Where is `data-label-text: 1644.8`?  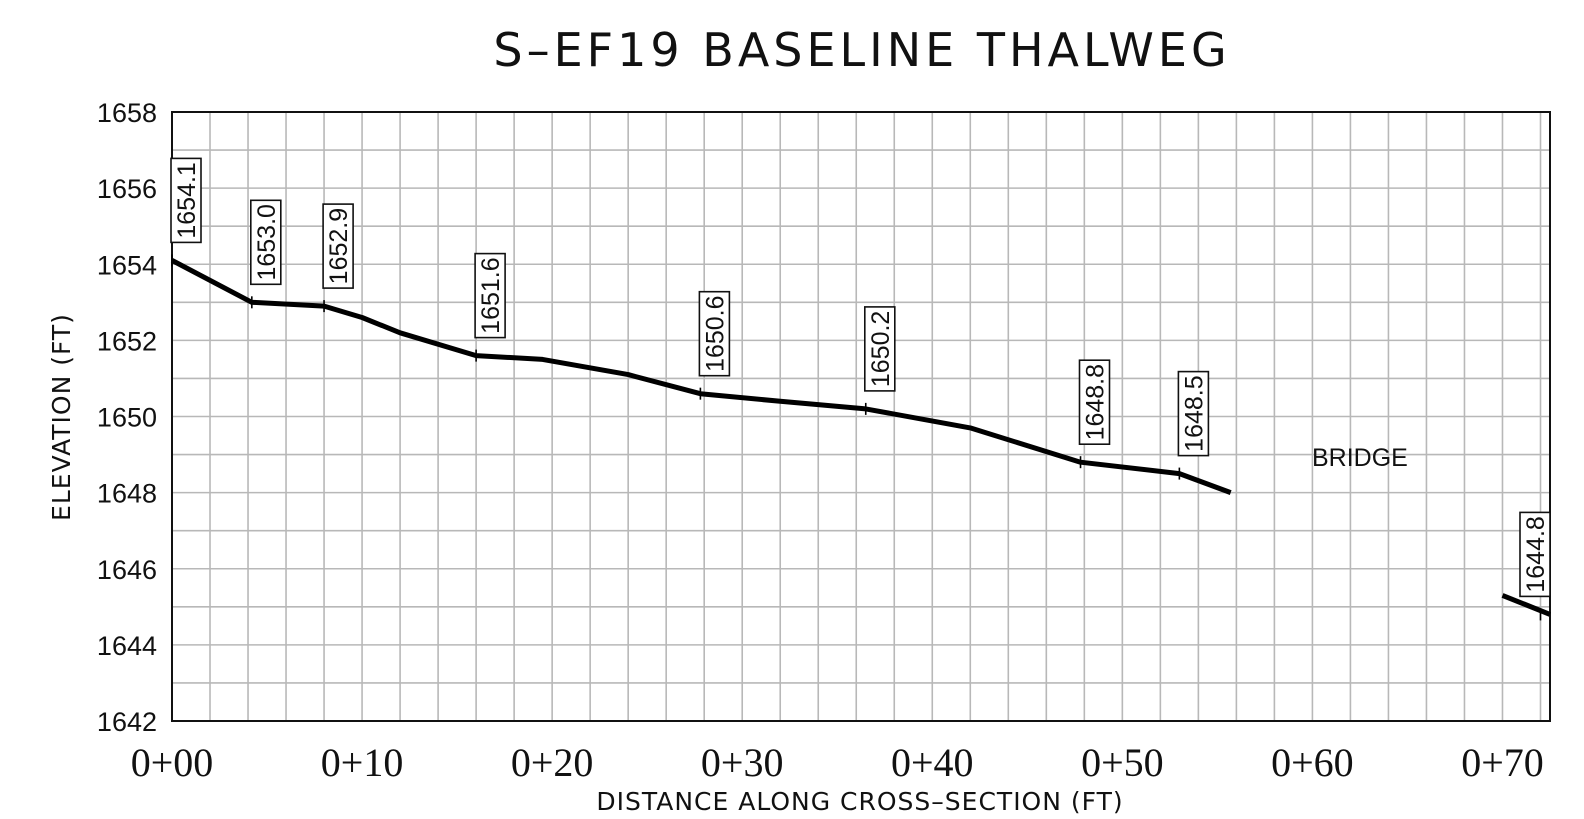 data-label-text: 1644.8 is located at coordinates (1536, 554).